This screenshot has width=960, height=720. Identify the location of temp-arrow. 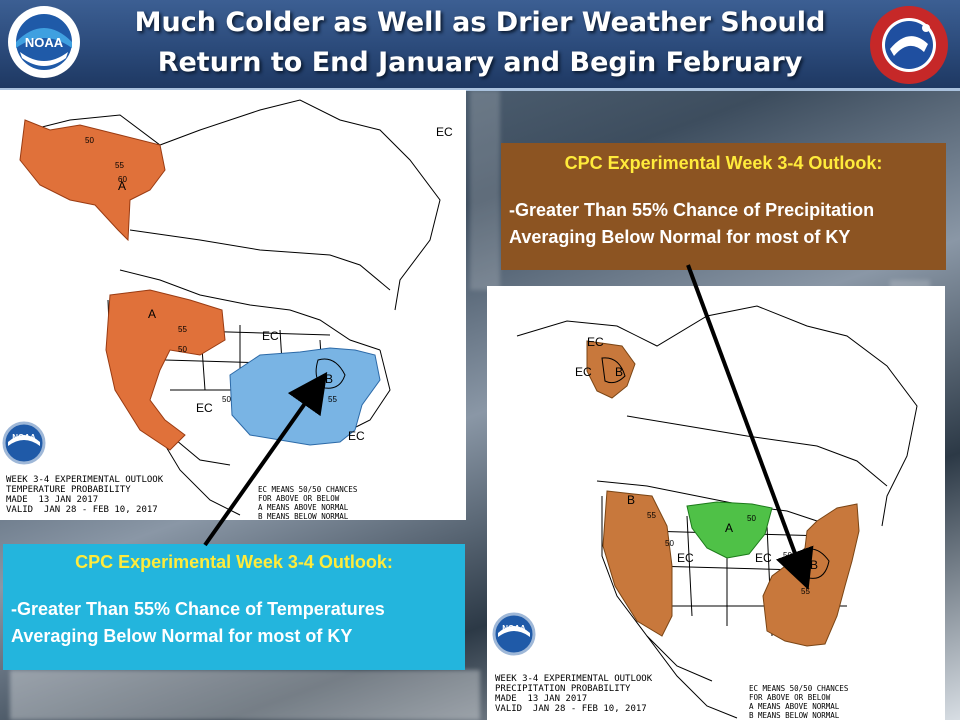
(265, 459).